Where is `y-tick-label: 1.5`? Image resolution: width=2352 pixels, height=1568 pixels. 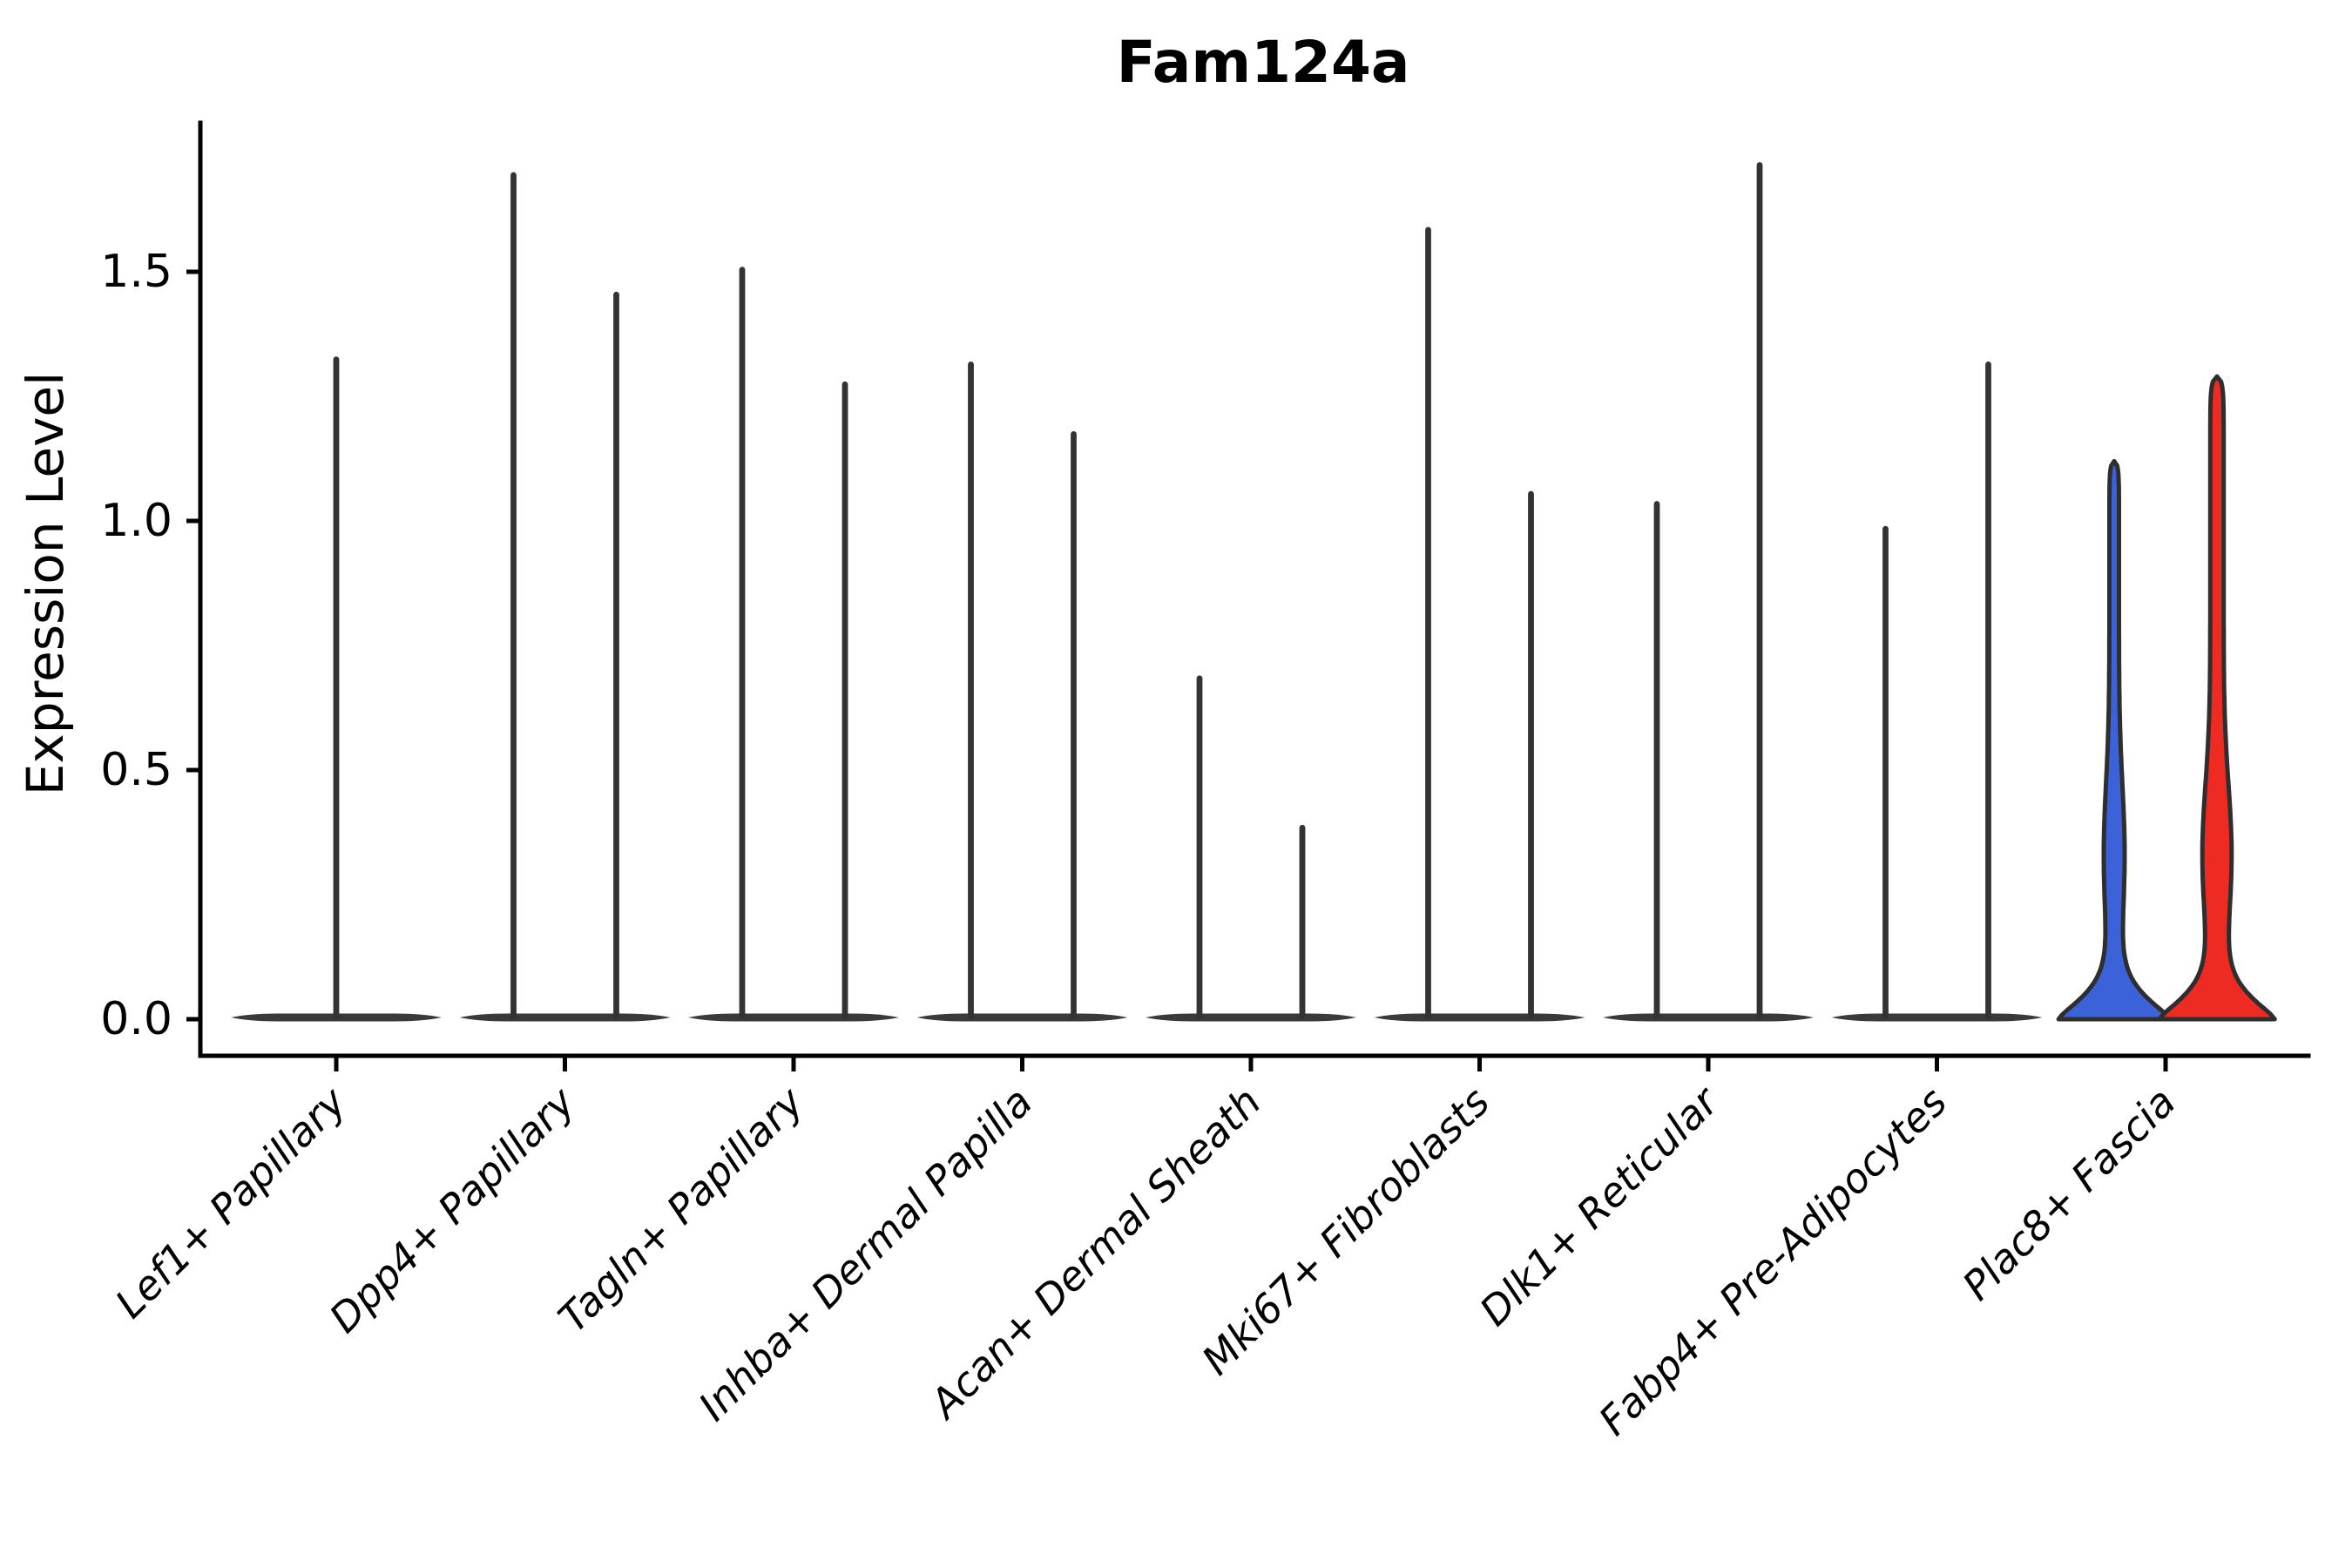 y-tick-label: 1.5 is located at coordinates (136, 272).